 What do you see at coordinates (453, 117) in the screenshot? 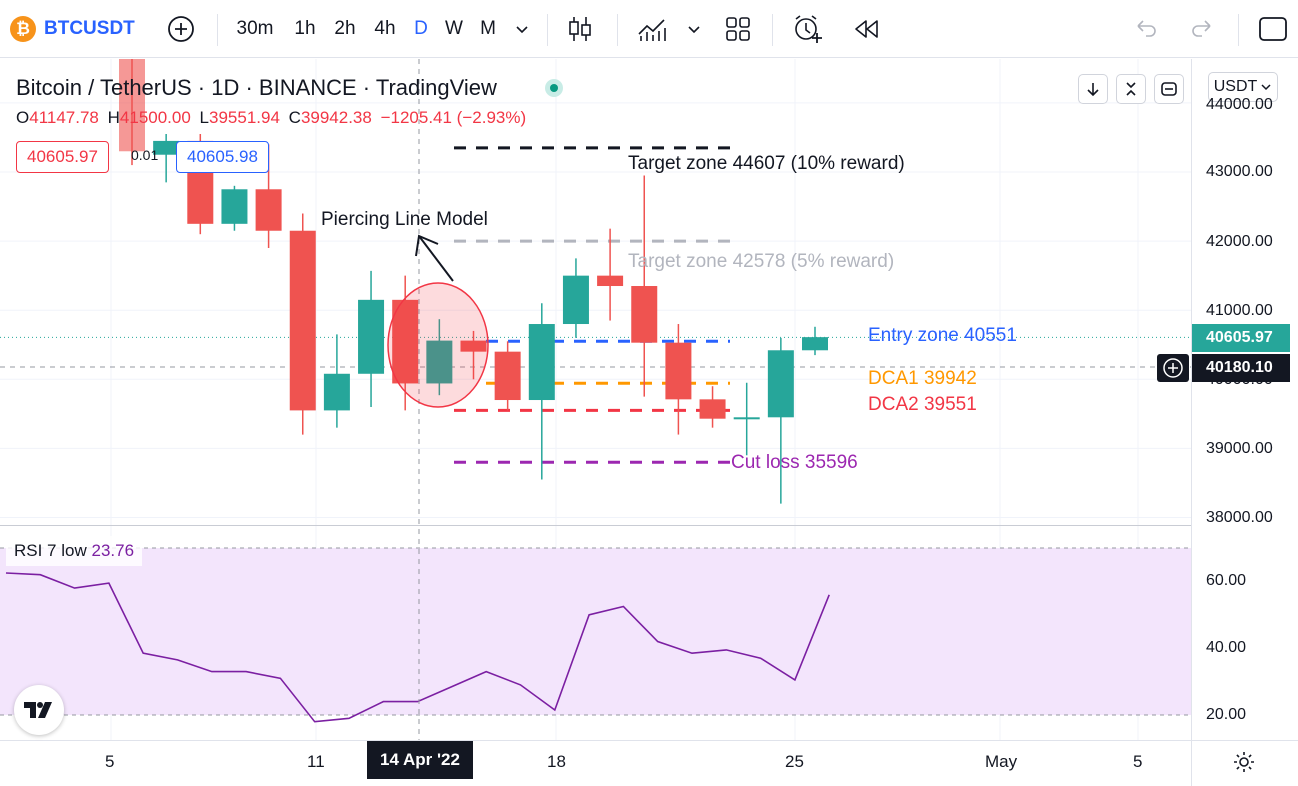
I see `change-value: −1205.41 (−2.93%)` at bounding box center [453, 117].